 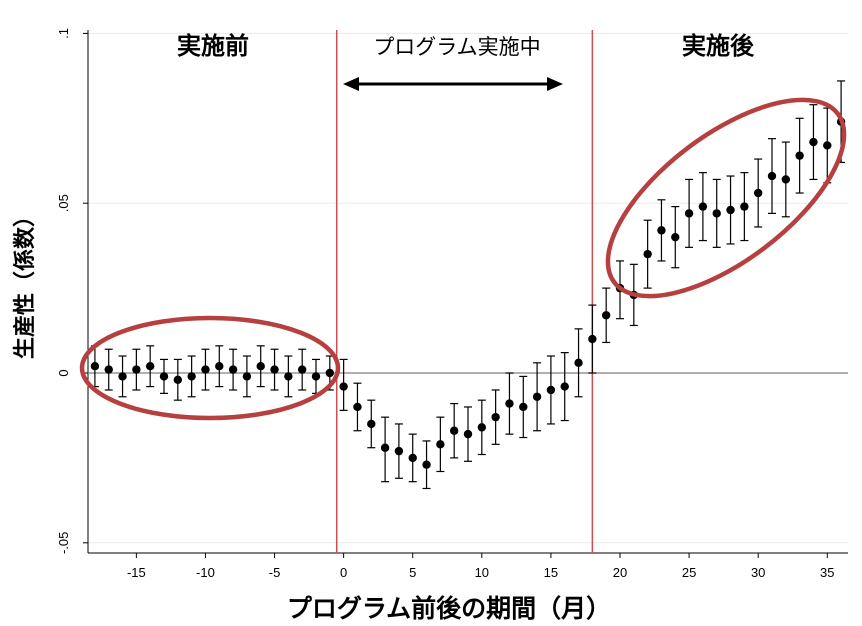 I want to click on x-tick-label: -10, so click(x=205, y=572).